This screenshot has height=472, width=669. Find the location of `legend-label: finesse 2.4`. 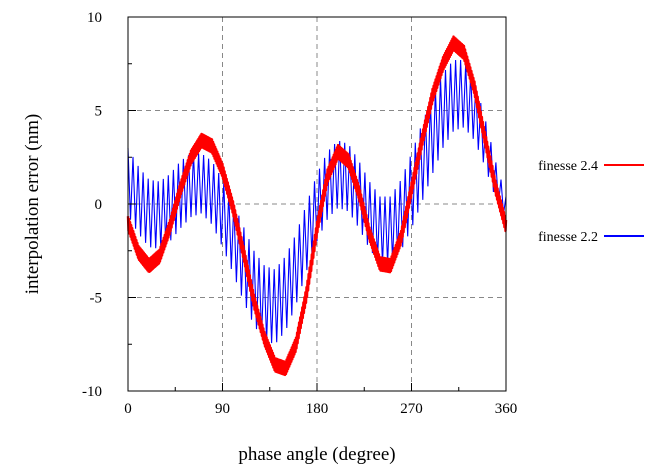

legend-label: finesse 2.4 is located at coordinates (568, 166).